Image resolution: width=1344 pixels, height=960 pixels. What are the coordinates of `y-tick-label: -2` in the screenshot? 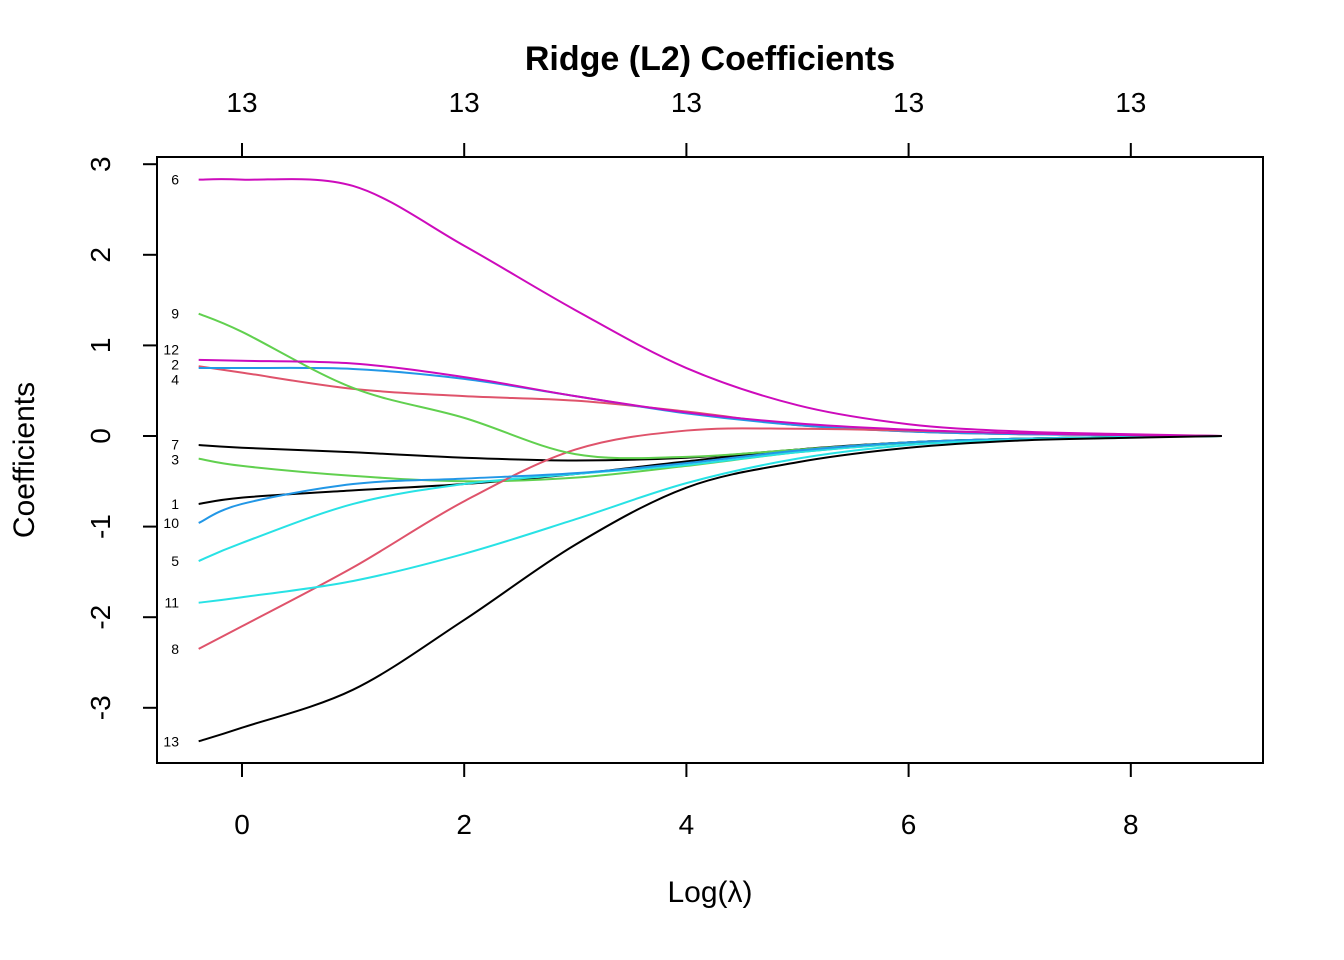 It's located at (100, 617).